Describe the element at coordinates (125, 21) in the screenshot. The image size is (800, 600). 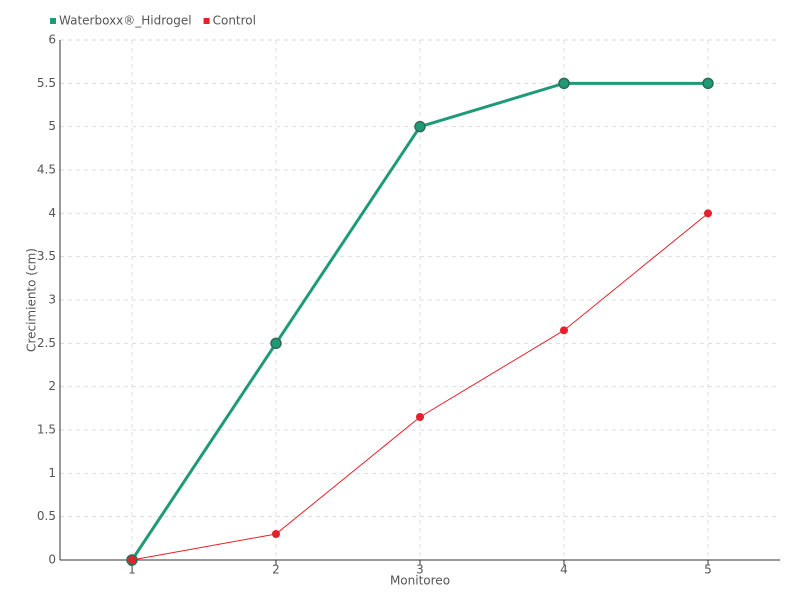
I see `legend-label: Waterboxx®_Hidrogel` at that location.